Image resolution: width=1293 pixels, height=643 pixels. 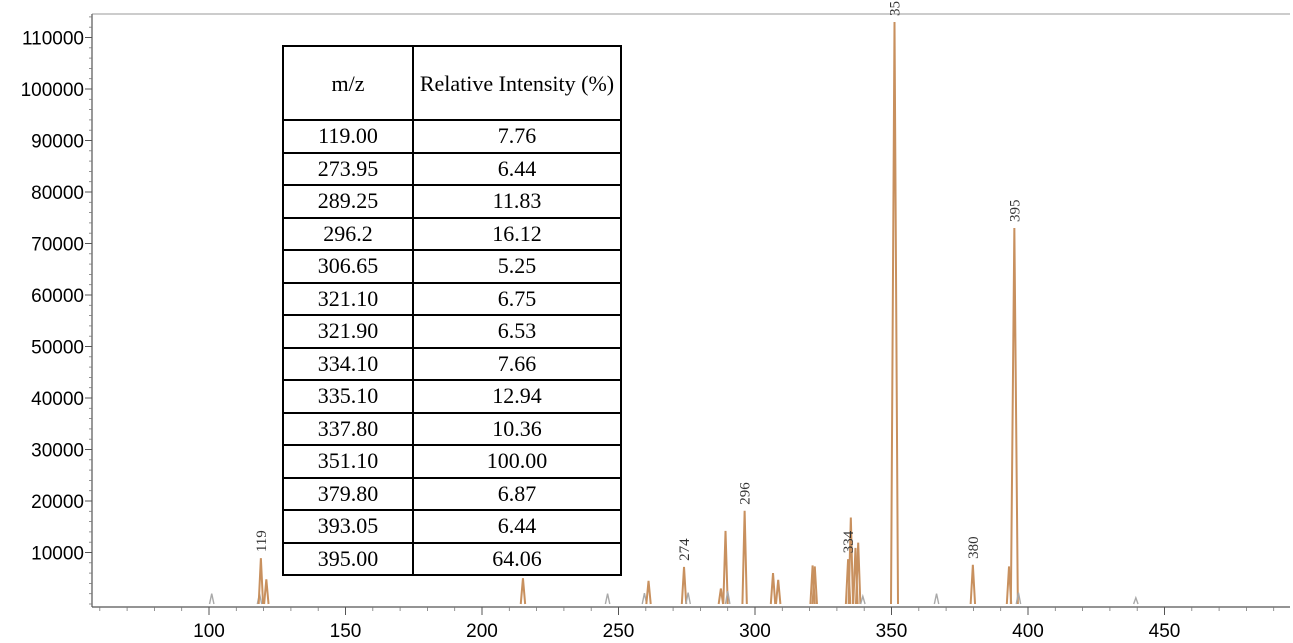 I want to click on table-header-row: m/z Relative Intensity (%), so click(x=452, y=83).